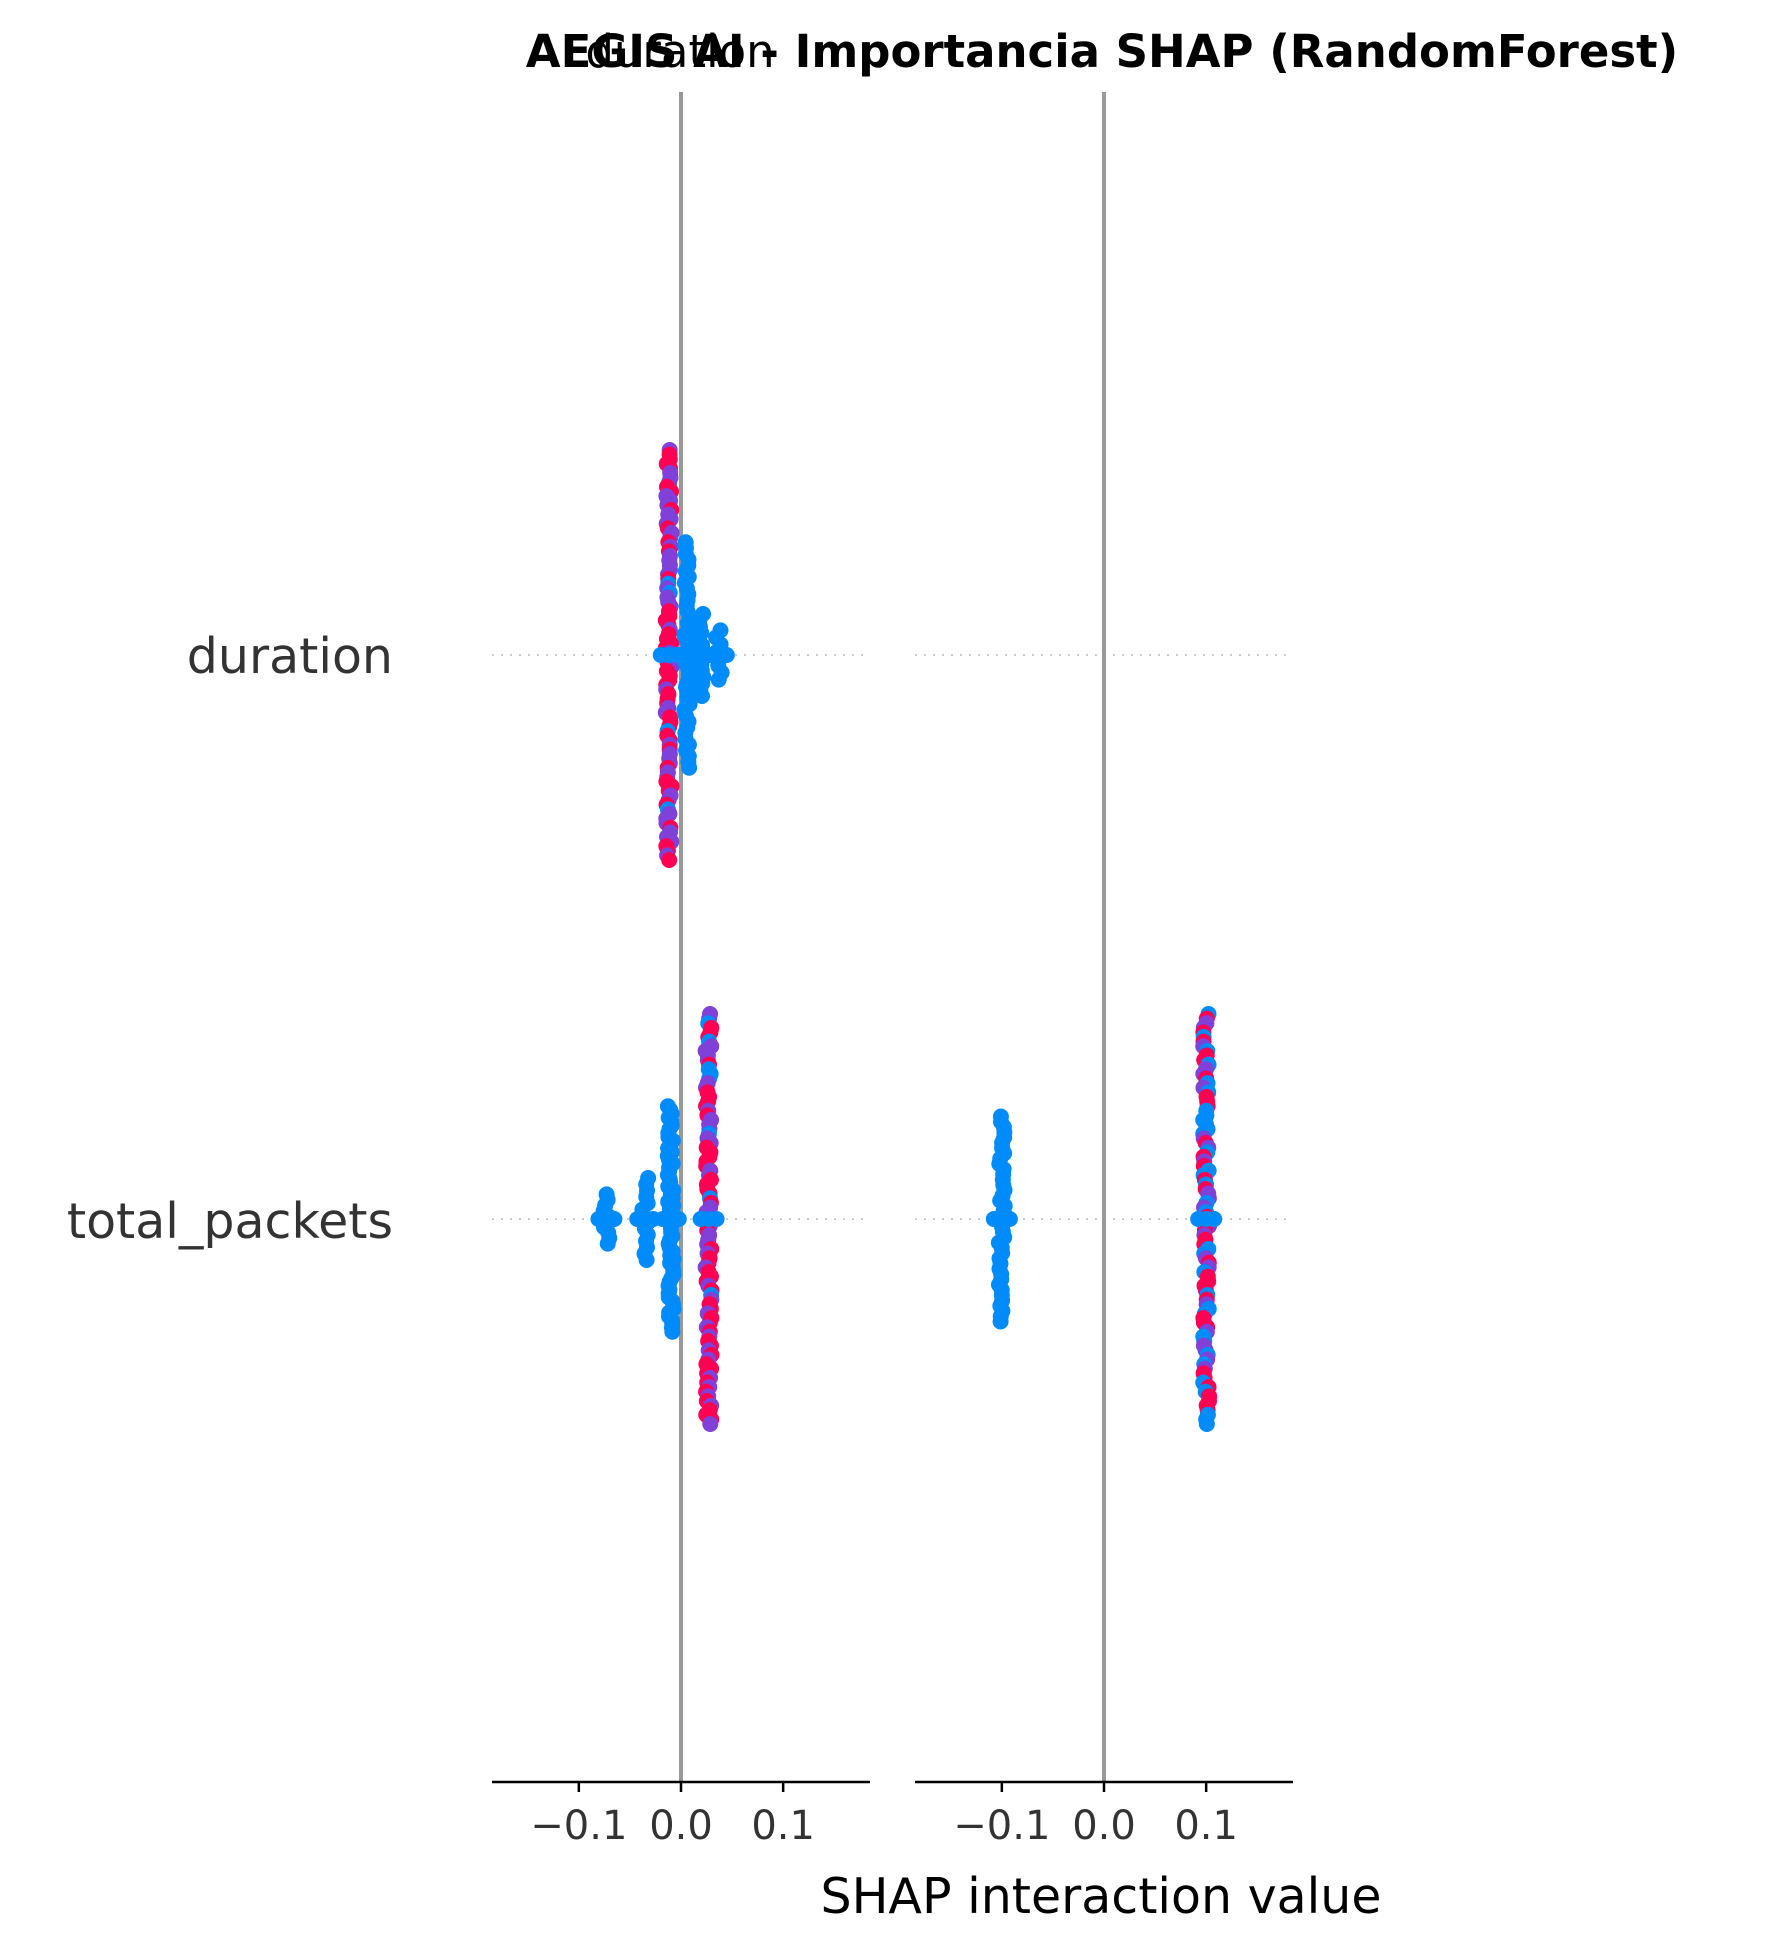  What do you see at coordinates (679, 51) in the screenshot?
I see `panel-title-duration: duration` at bounding box center [679, 51].